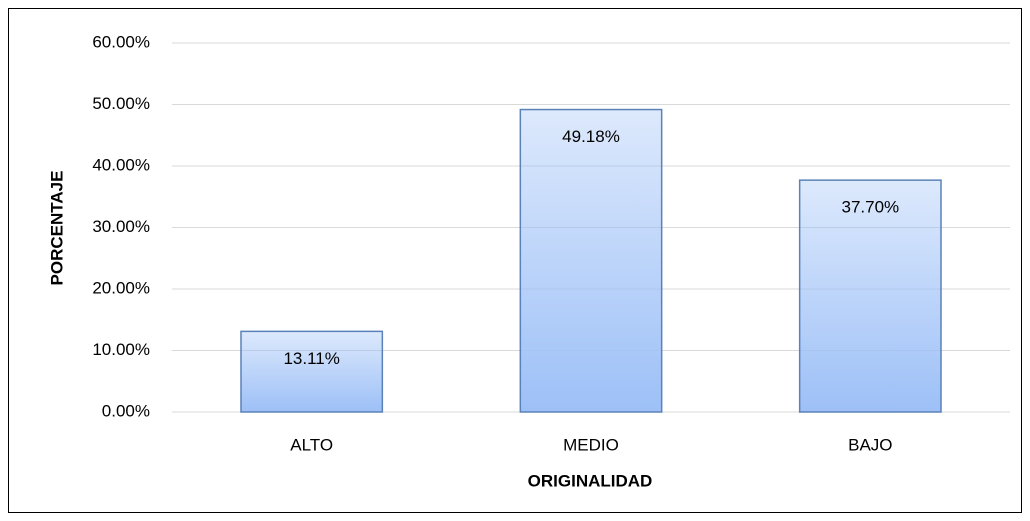 The image size is (1030, 521). Describe the element at coordinates (121, 103) in the screenshot. I see `y-tick-label: 50.00%` at that location.